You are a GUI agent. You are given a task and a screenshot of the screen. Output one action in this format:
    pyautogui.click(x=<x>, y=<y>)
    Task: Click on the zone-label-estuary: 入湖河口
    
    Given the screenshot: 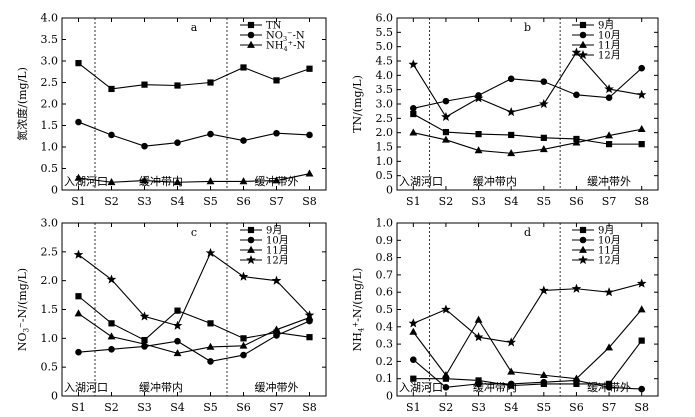 What is the action you would take?
    pyautogui.click(x=86, y=181)
    